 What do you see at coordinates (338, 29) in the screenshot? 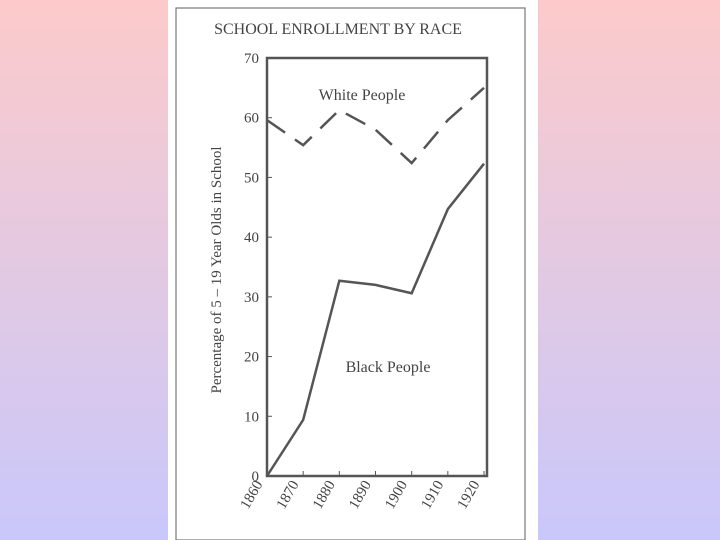
I see `chart-title: SCHOOL ENROLLMENT BY RACE` at bounding box center [338, 29].